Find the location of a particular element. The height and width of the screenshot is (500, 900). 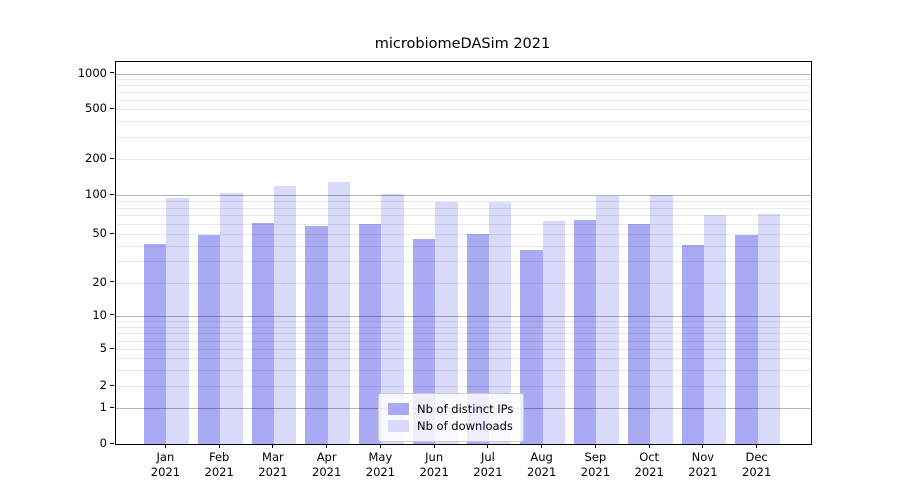

x-tick-label-oct: Oct 2021 is located at coordinates (649, 464).